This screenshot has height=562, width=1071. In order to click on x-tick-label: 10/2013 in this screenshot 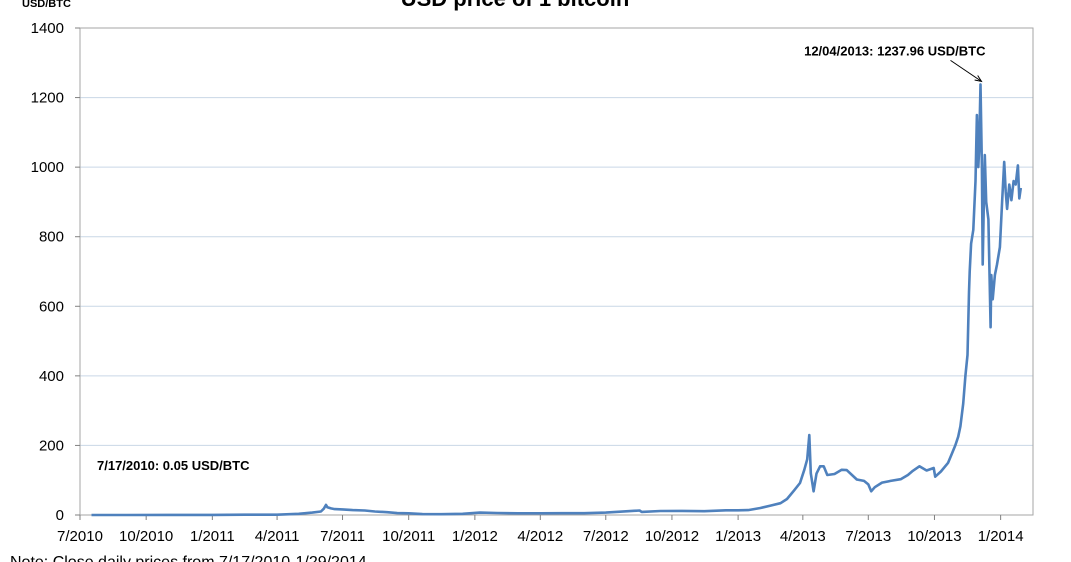, I will do `click(934, 536)`.